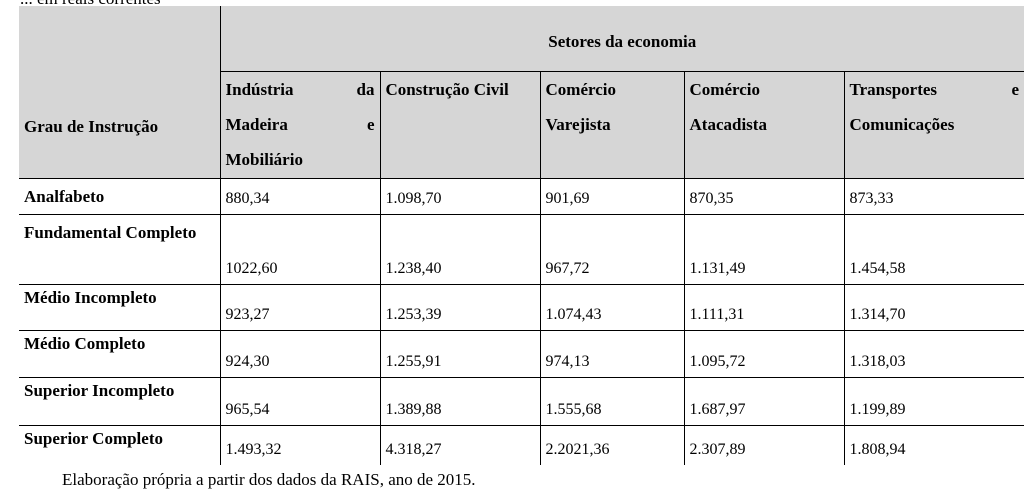  What do you see at coordinates (611, 248) in the screenshot?
I see `table-cell: 967,72` at bounding box center [611, 248].